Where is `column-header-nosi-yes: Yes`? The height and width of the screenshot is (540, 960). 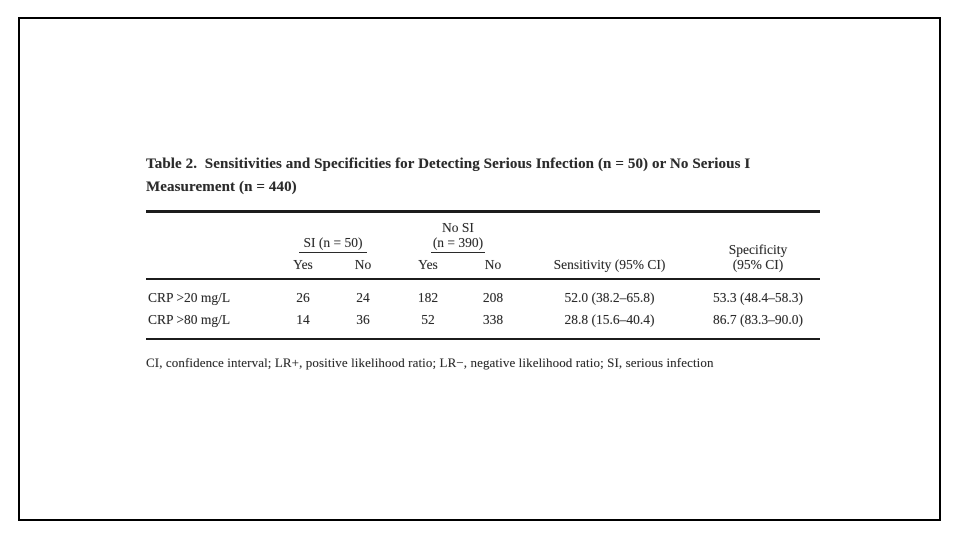 column-header-nosi-yes: Yes is located at coordinates (428, 264).